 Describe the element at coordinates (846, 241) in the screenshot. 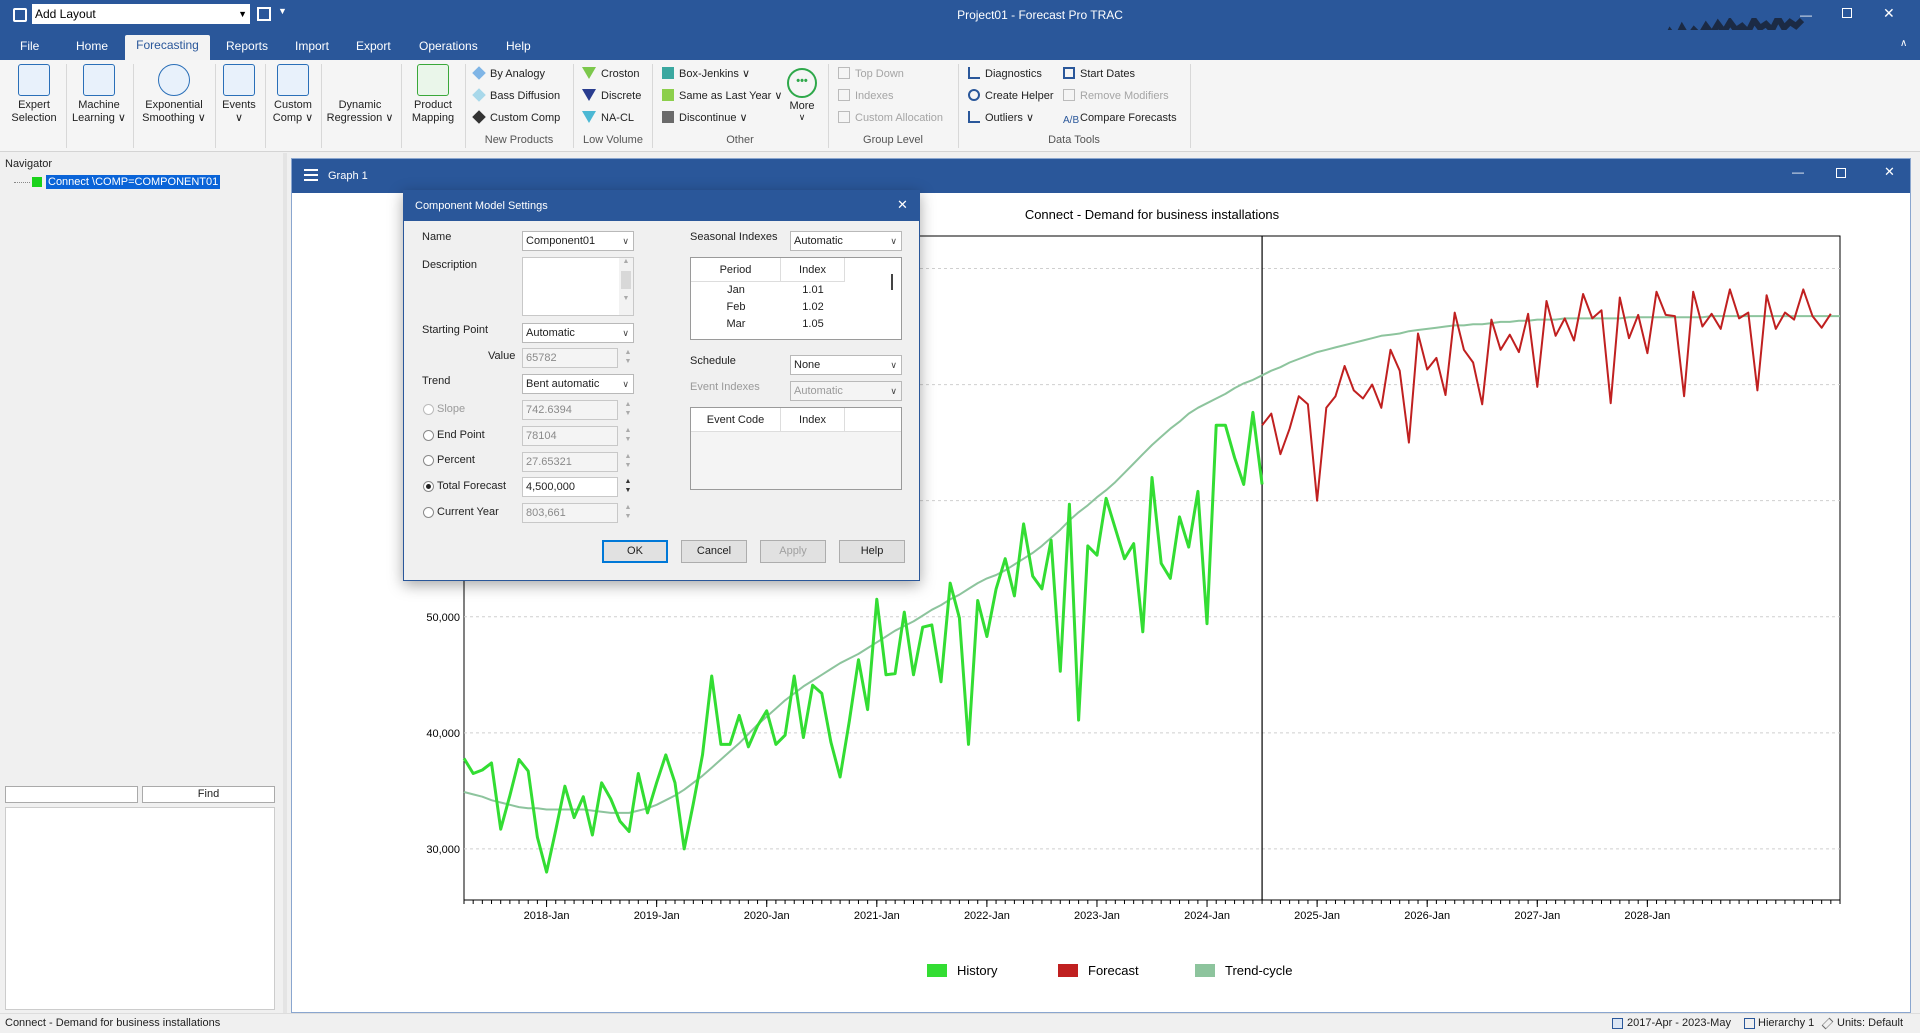

I see `seasonal-indexes-combo: Automatic ∨` at that location.